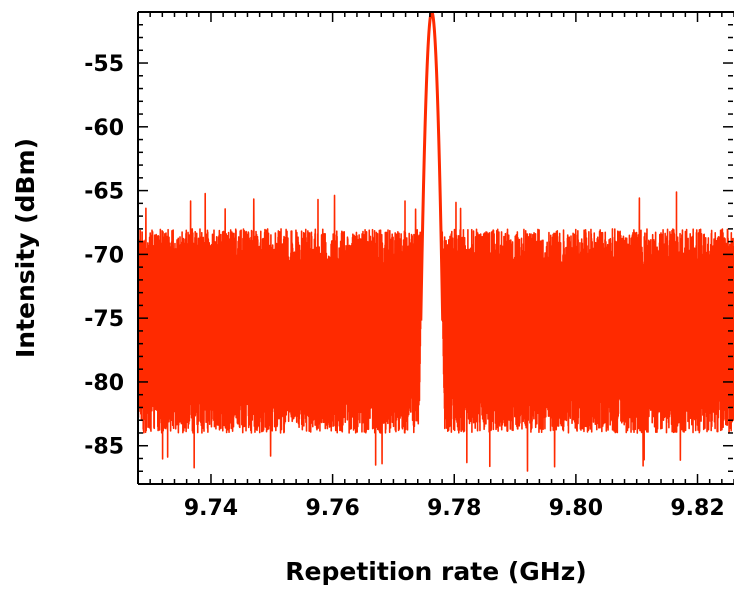 The width and height of the screenshot is (734, 591). Describe the element at coordinates (432, 166) in the screenshot. I see `spectrum-peak` at that location.